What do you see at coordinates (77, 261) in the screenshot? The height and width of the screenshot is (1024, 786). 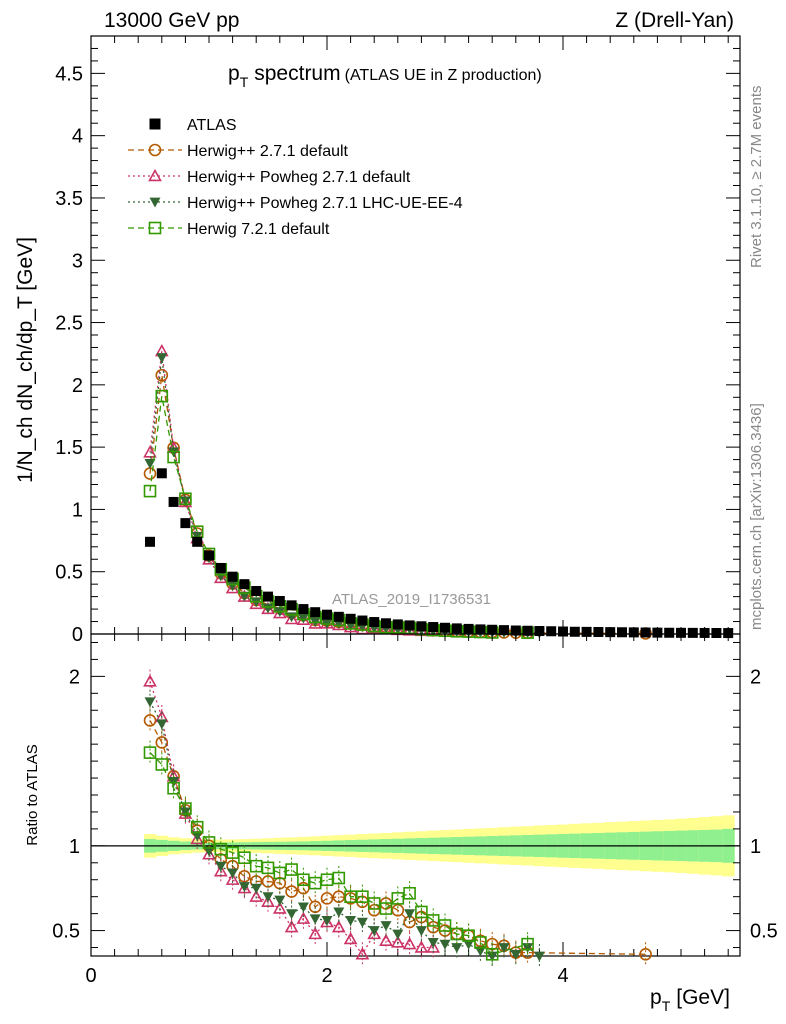 I see `y-tick-label-top: 3` at bounding box center [77, 261].